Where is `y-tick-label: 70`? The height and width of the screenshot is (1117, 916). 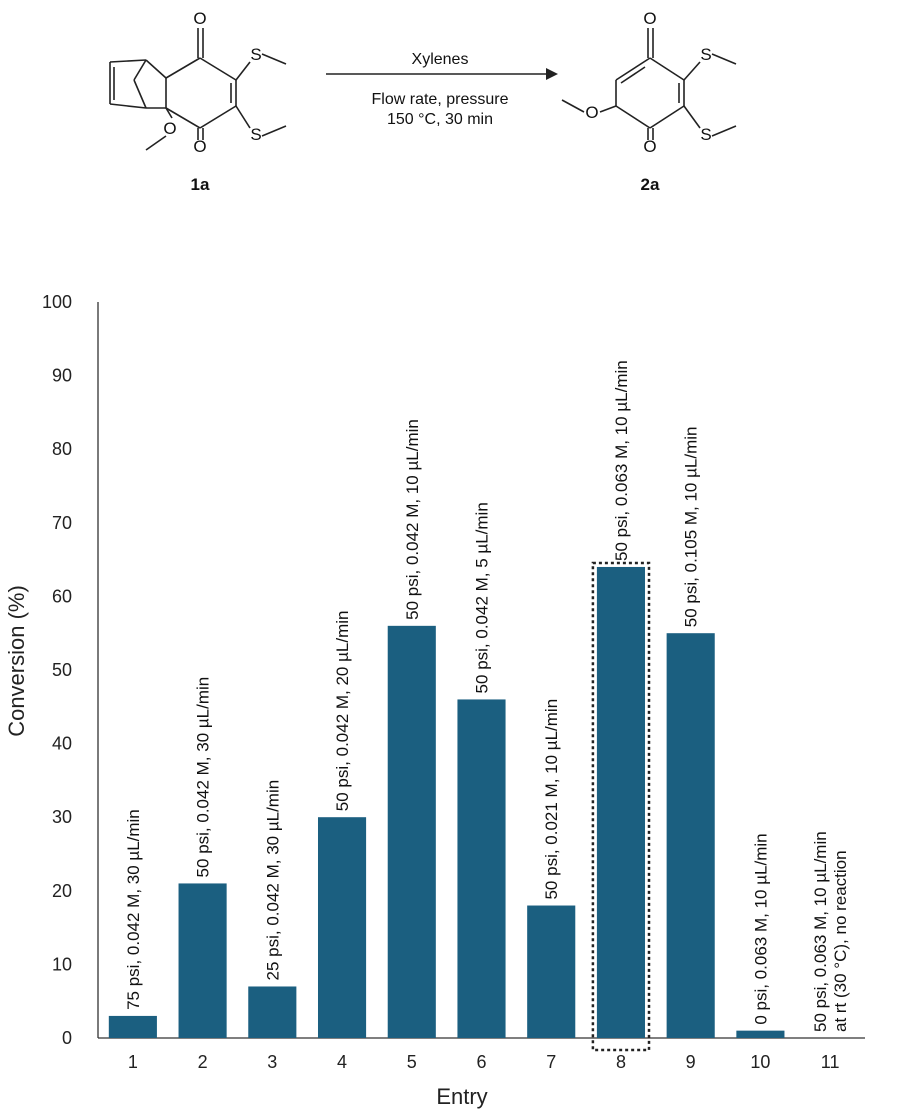
y-tick-label: 70 is located at coordinates (62, 523).